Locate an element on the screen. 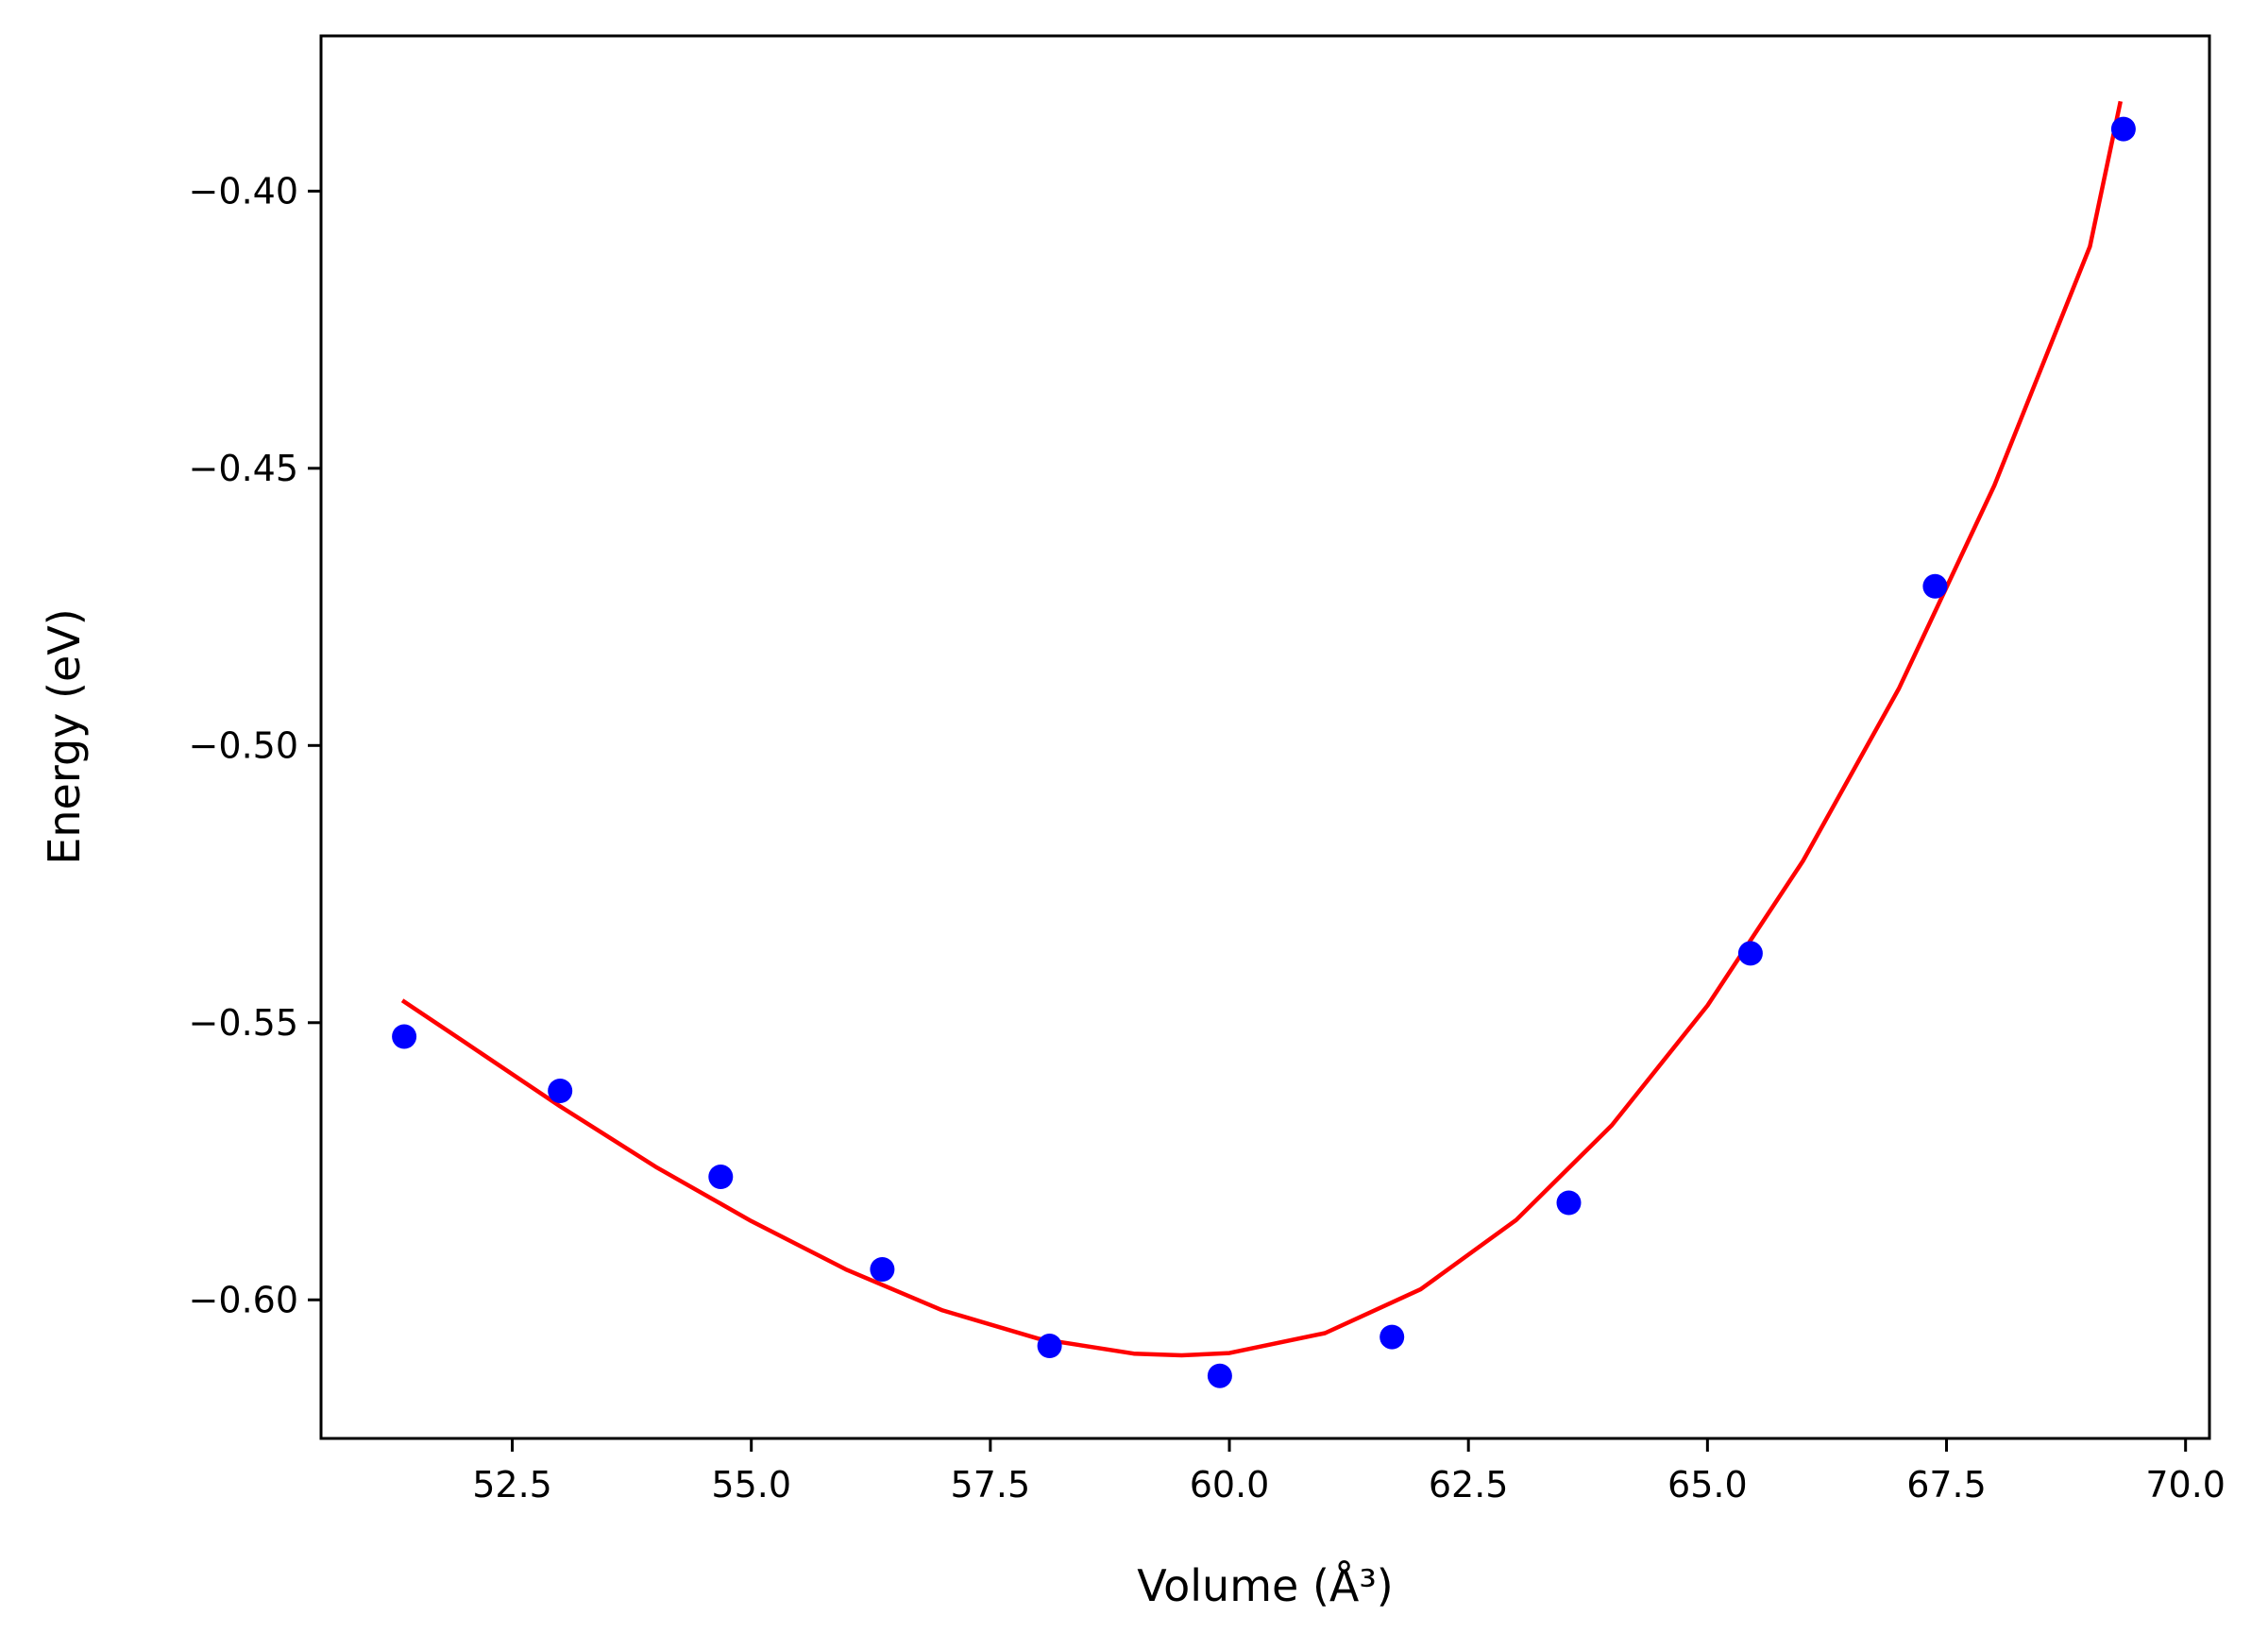  x-axis-label: Volume (Å³) is located at coordinates (1265, 1585).